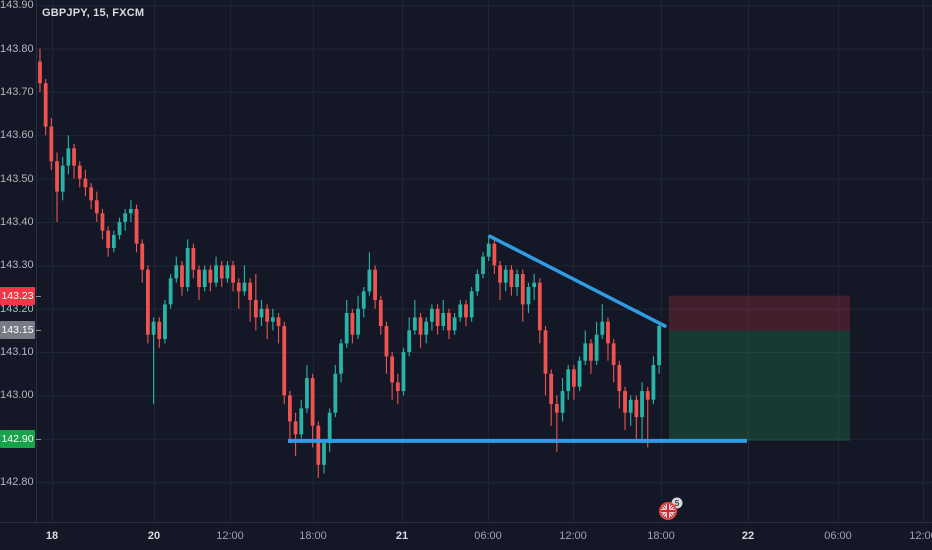 The height and width of the screenshot is (550, 932). I want to click on price-tick-label: 143.10, so click(17, 352).